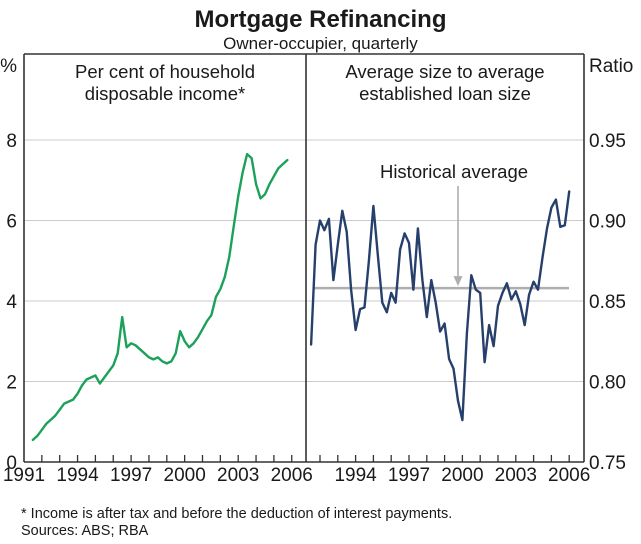  I want to click on chart-title: Mortgage Refinancing, so click(320, 19).